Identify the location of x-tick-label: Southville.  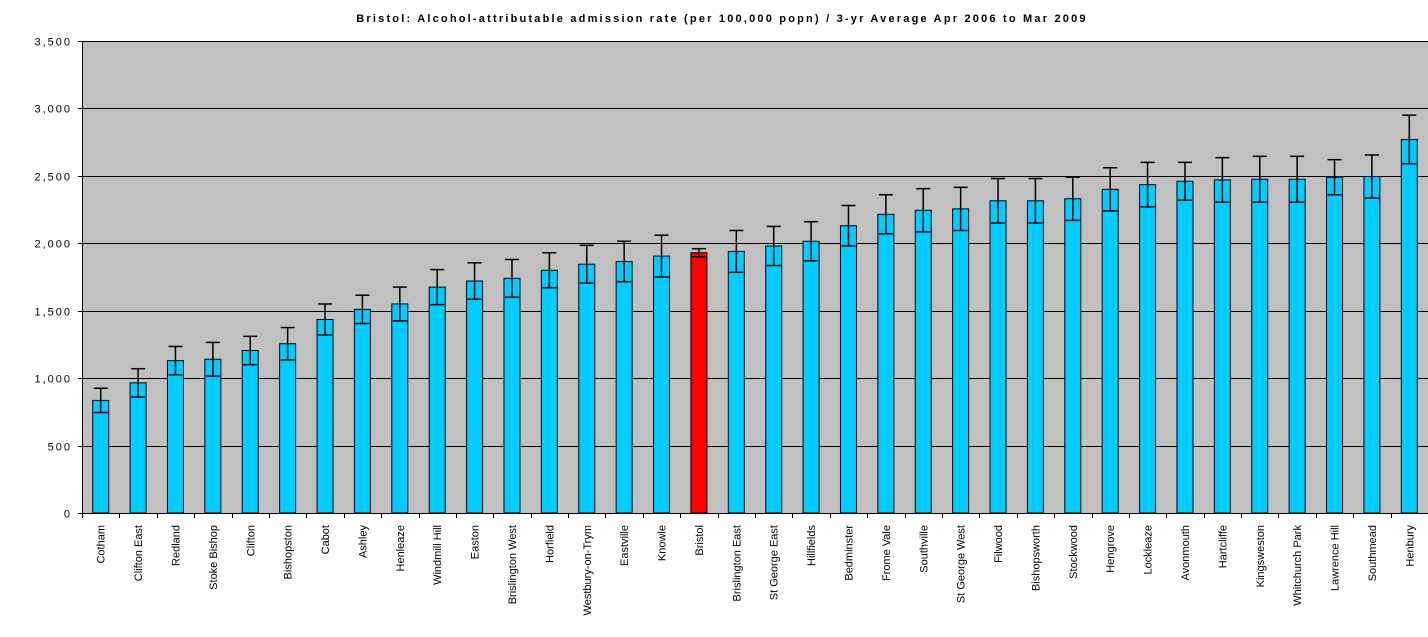
(924, 549).